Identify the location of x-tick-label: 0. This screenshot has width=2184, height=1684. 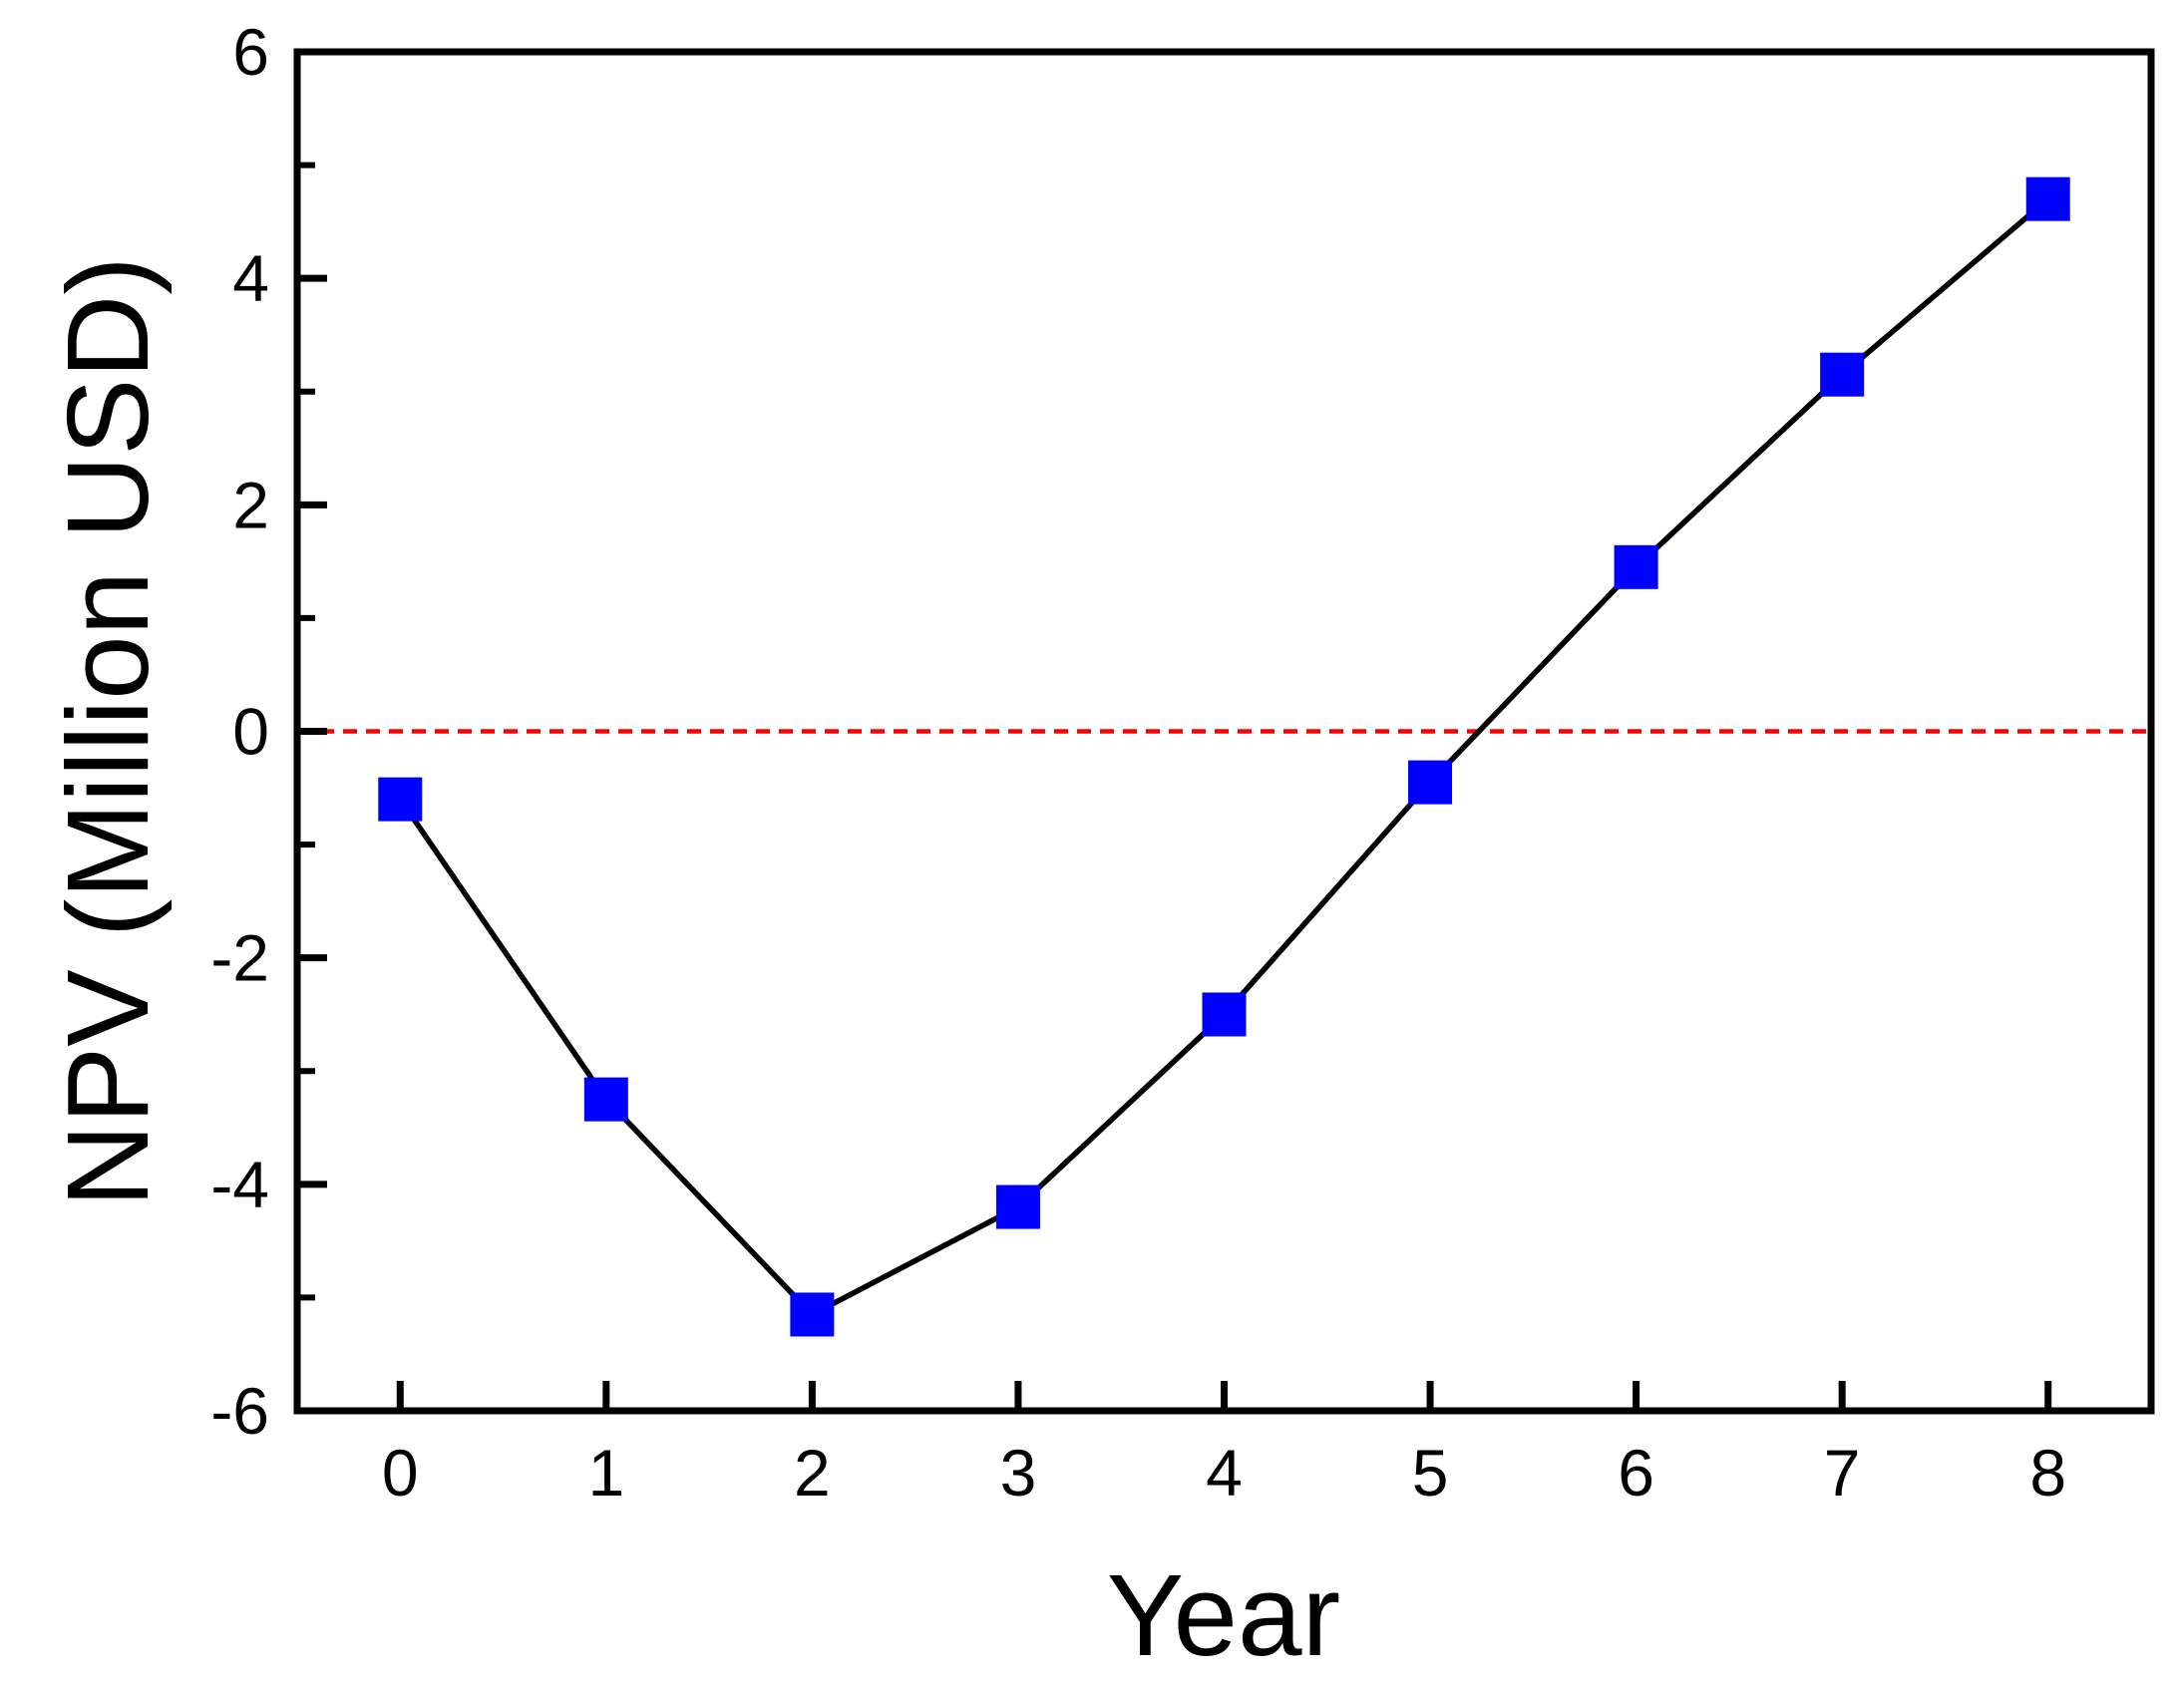
(400, 1473).